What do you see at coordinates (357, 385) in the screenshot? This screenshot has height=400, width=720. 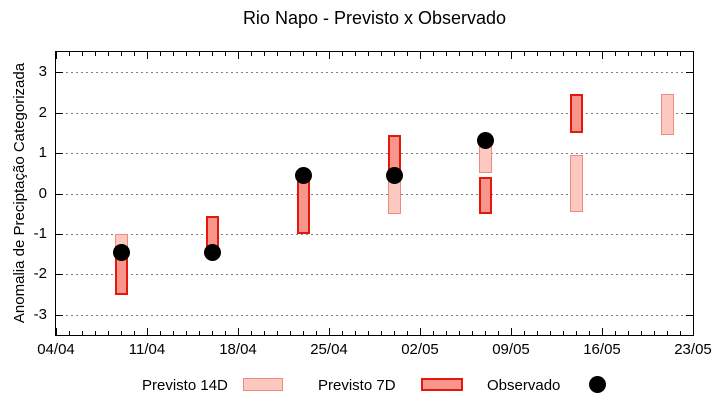 I see `legend-label-previsto-7d: Previsto 7D` at bounding box center [357, 385].